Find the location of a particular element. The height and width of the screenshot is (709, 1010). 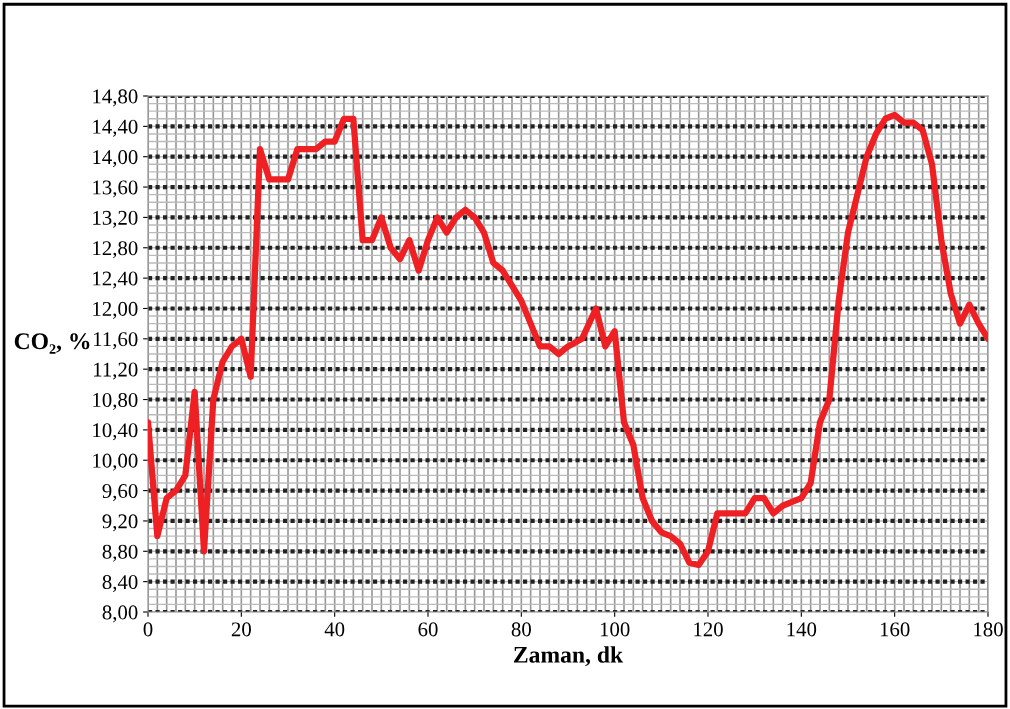

y-tick-label: 8,40 is located at coordinates (120, 584).